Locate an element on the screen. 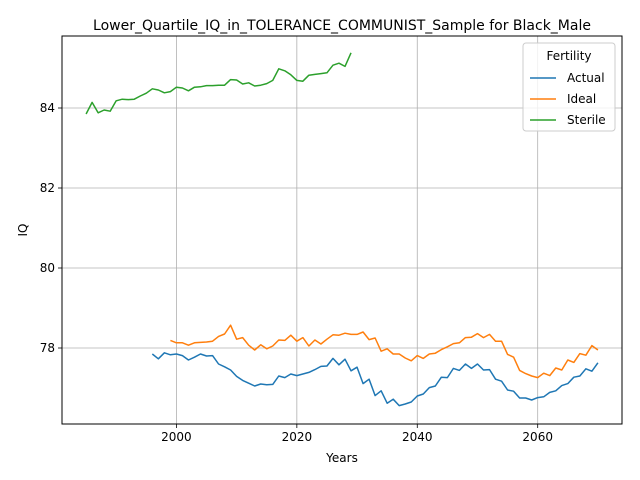  x-axis-ticks: 2000 2020 2040 2060 is located at coordinates (357, 434).